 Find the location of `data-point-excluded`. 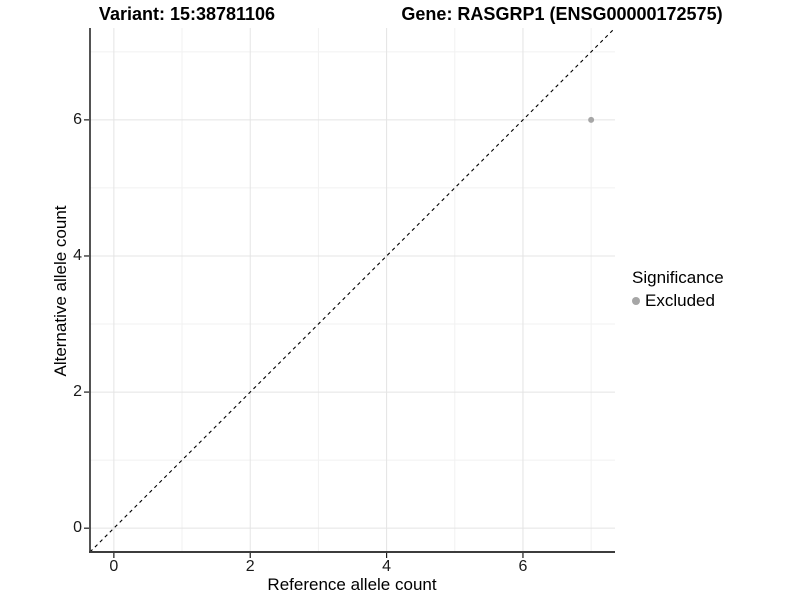

data-point-excluded is located at coordinates (591, 119).